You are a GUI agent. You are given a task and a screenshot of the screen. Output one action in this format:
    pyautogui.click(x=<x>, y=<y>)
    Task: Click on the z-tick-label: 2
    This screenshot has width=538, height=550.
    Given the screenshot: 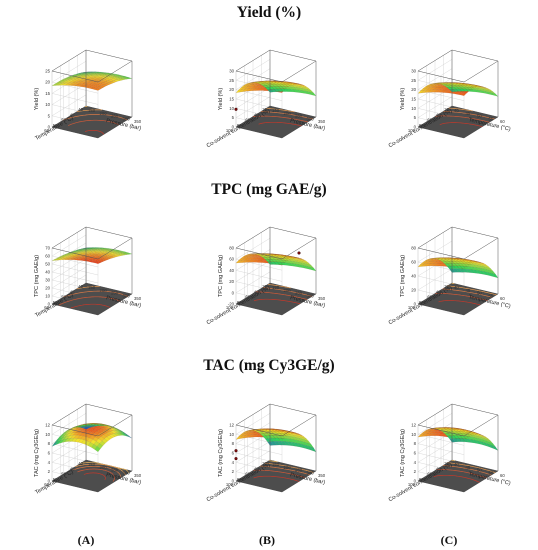 What is the action you would take?
    pyautogui.click(x=49, y=471)
    